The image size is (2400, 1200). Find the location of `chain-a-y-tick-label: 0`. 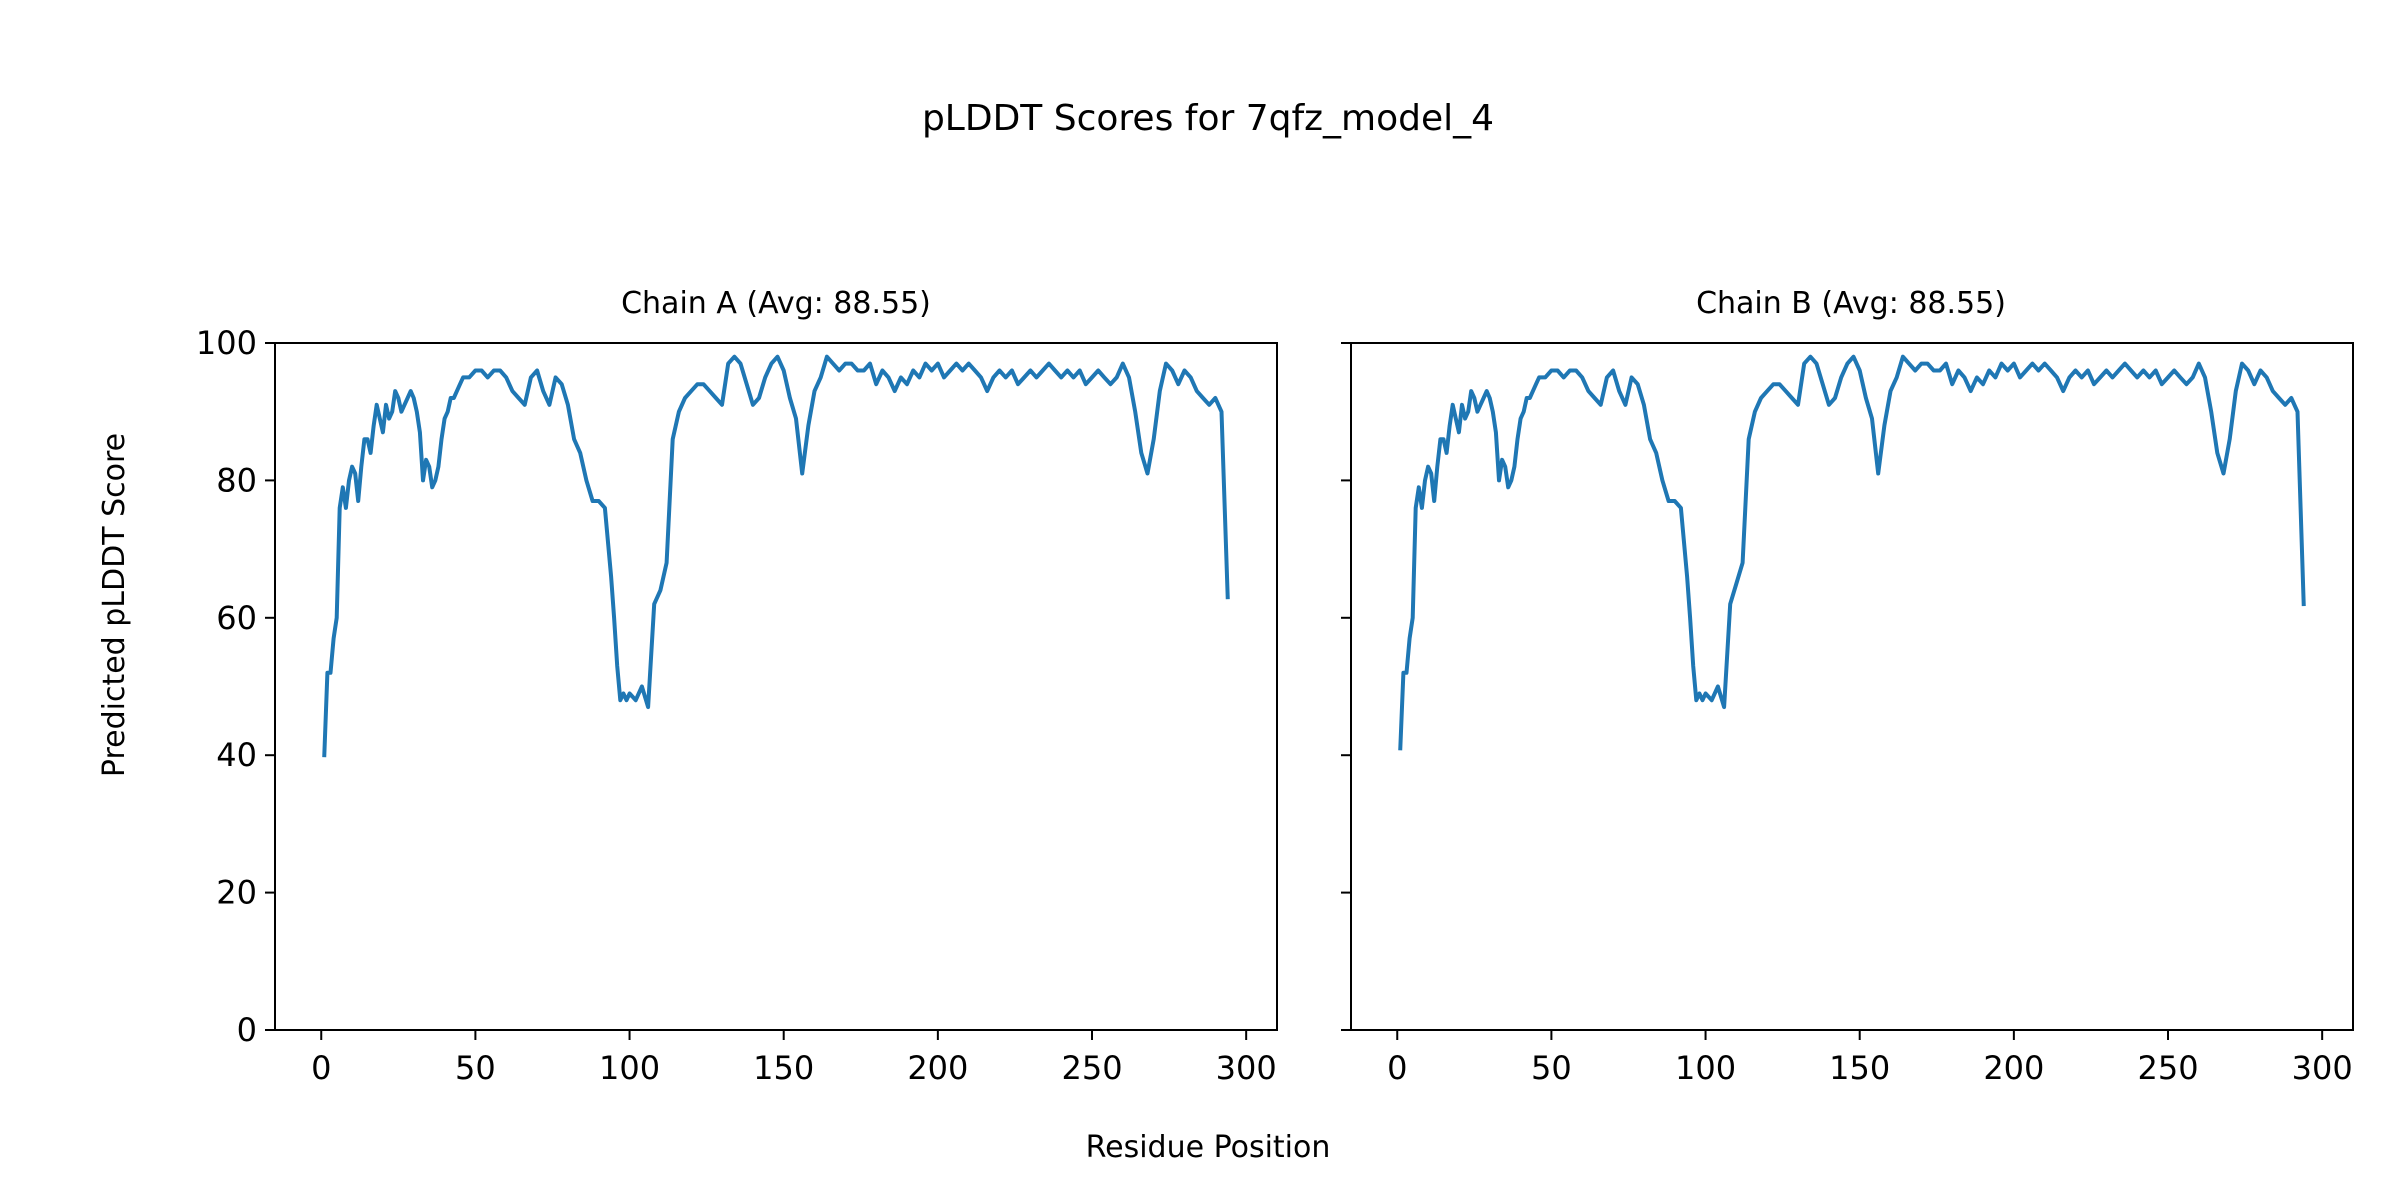

chain-a-y-tick-label: 0 is located at coordinates (247, 1030).